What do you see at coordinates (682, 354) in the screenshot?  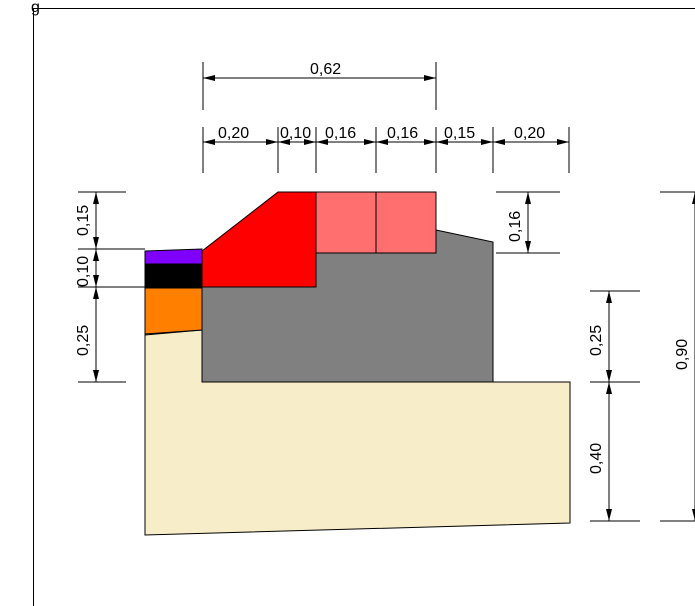 I see `right-total-label: 0,90` at bounding box center [682, 354].